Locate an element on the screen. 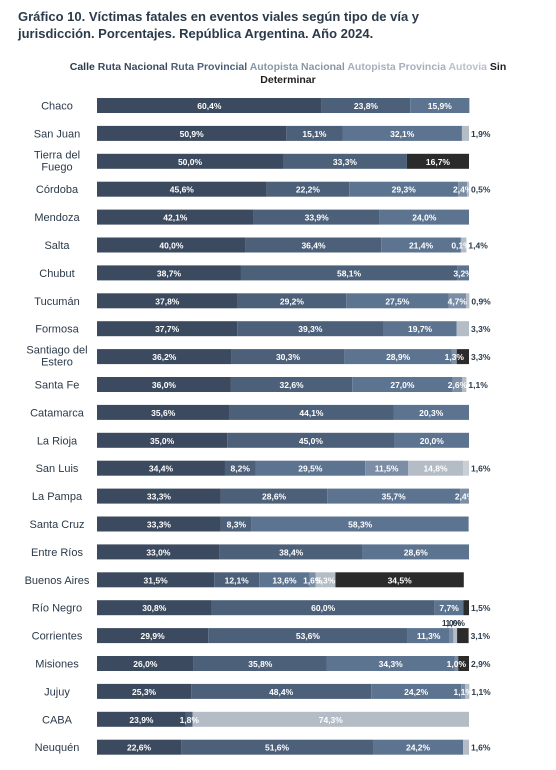 This screenshot has width=556, height=770. data-label: 45,0% is located at coordinates (311, 441).